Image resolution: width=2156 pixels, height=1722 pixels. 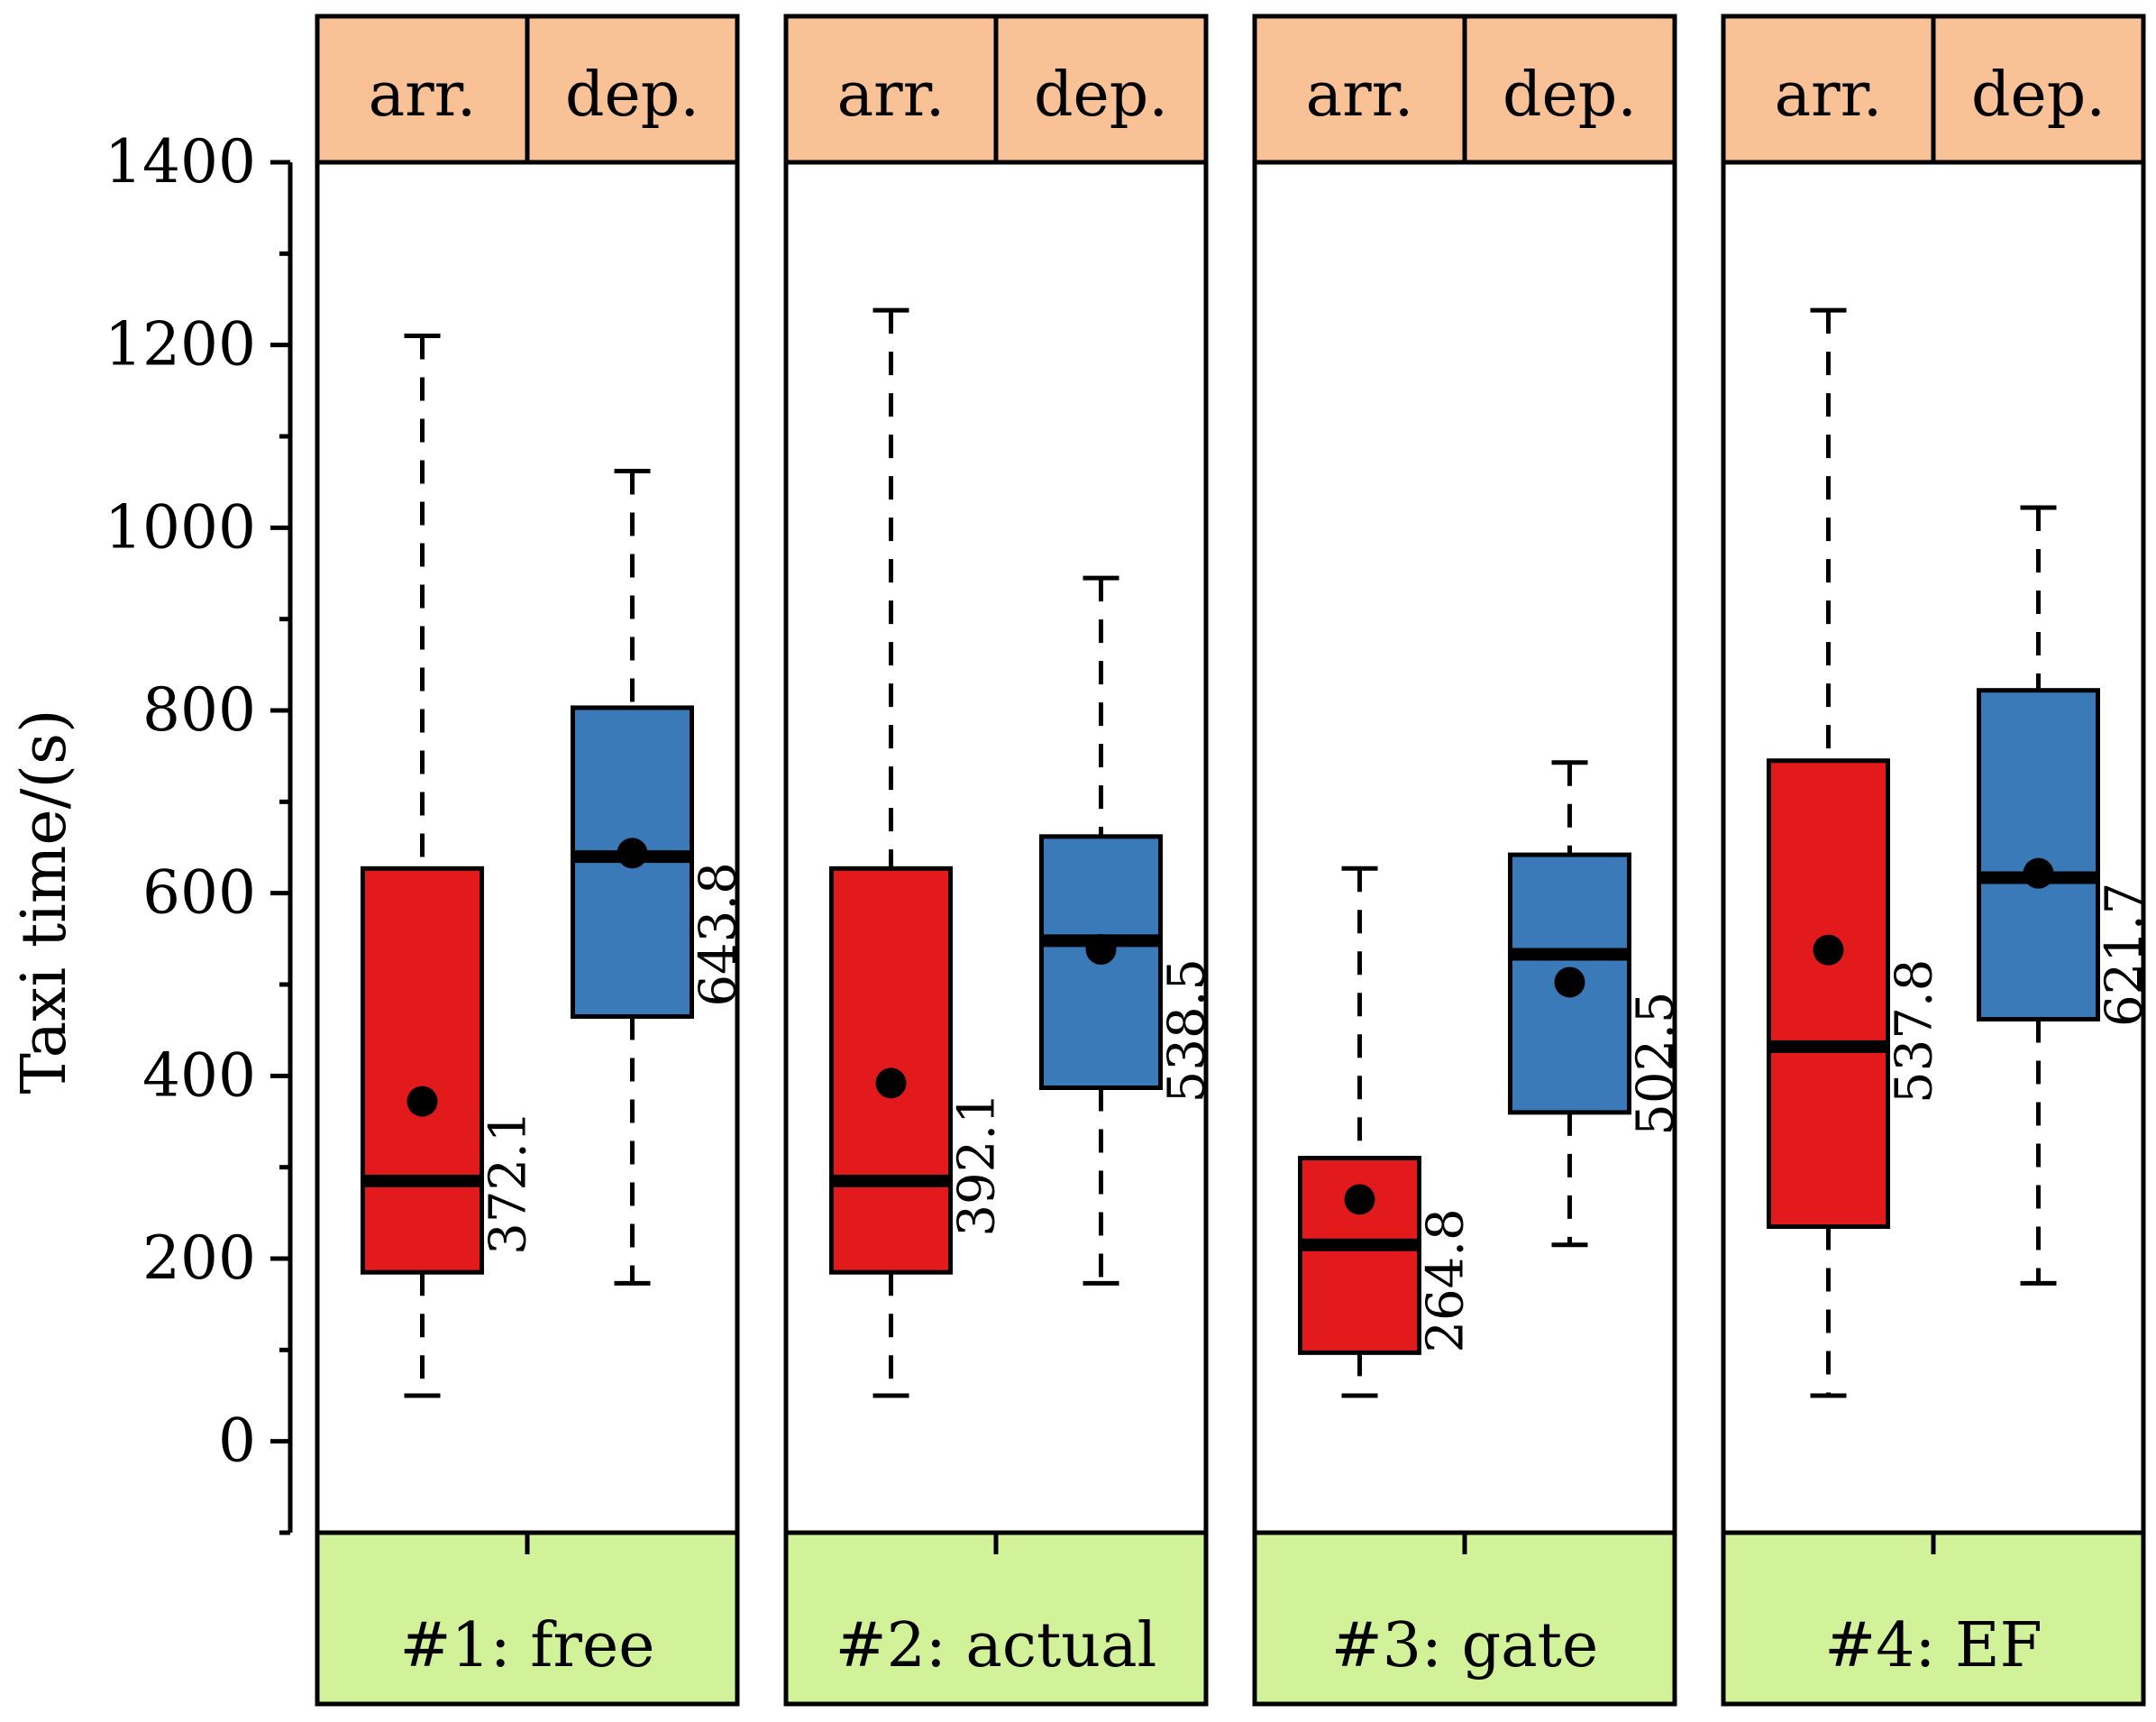 I want to click on panel-label: #4: EF, so click(x=1933, y=1645).